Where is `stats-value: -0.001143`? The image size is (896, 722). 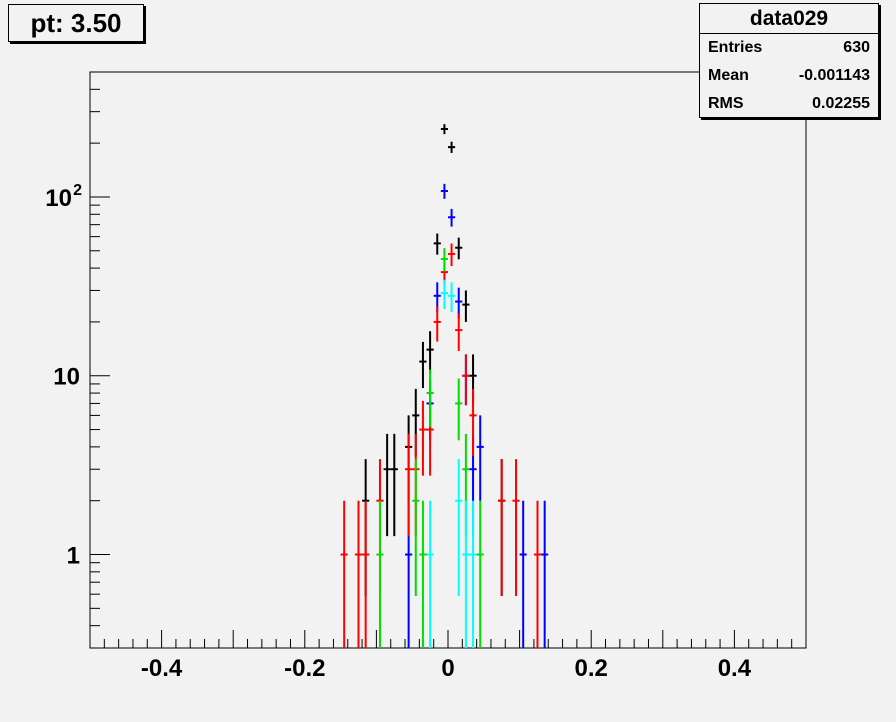 stats-value: -0.001143 is located at coordinates (834, 75).